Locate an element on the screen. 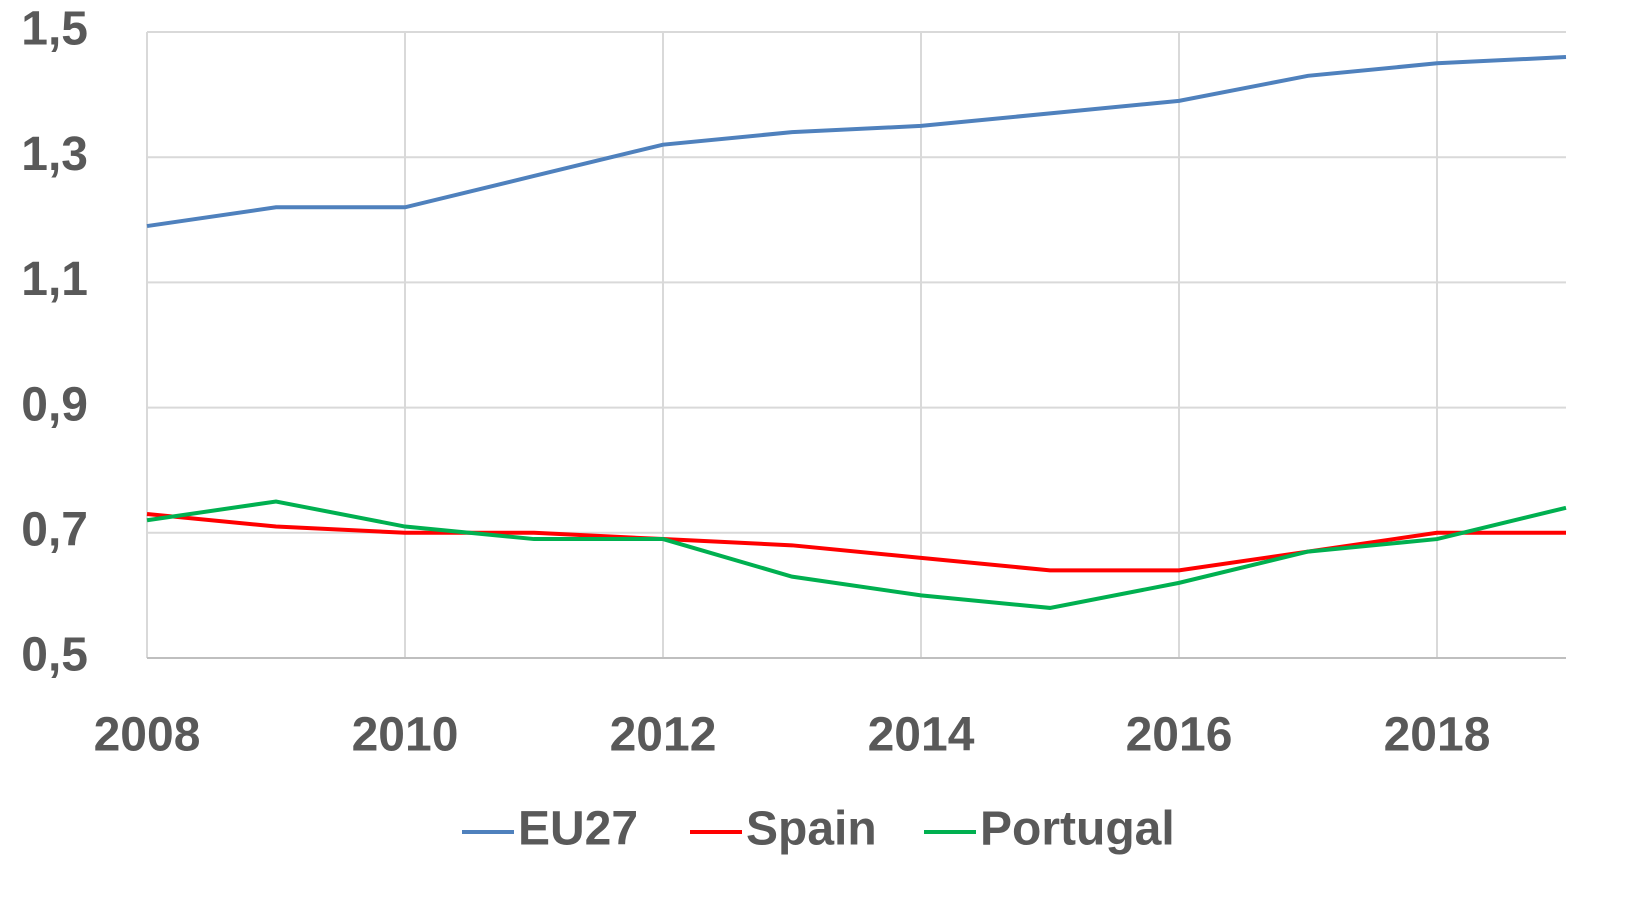 The width and height of the screenshot is (1631, 898). legend-label: Portugal is located at coordinates (1077, 829).